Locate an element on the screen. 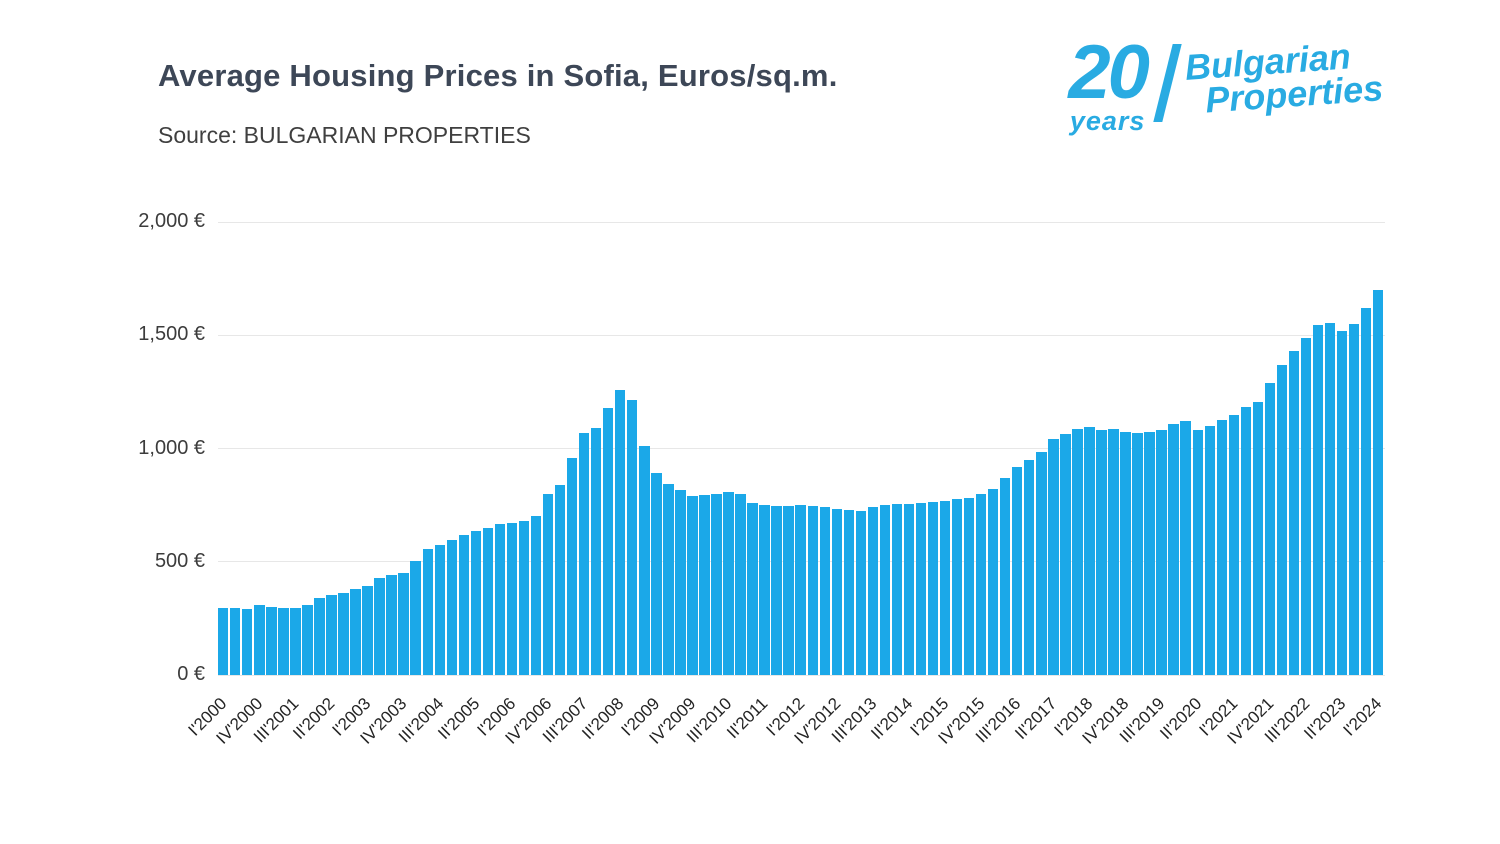  y-tick-label: 0 € is located at coordinates (191, 674).